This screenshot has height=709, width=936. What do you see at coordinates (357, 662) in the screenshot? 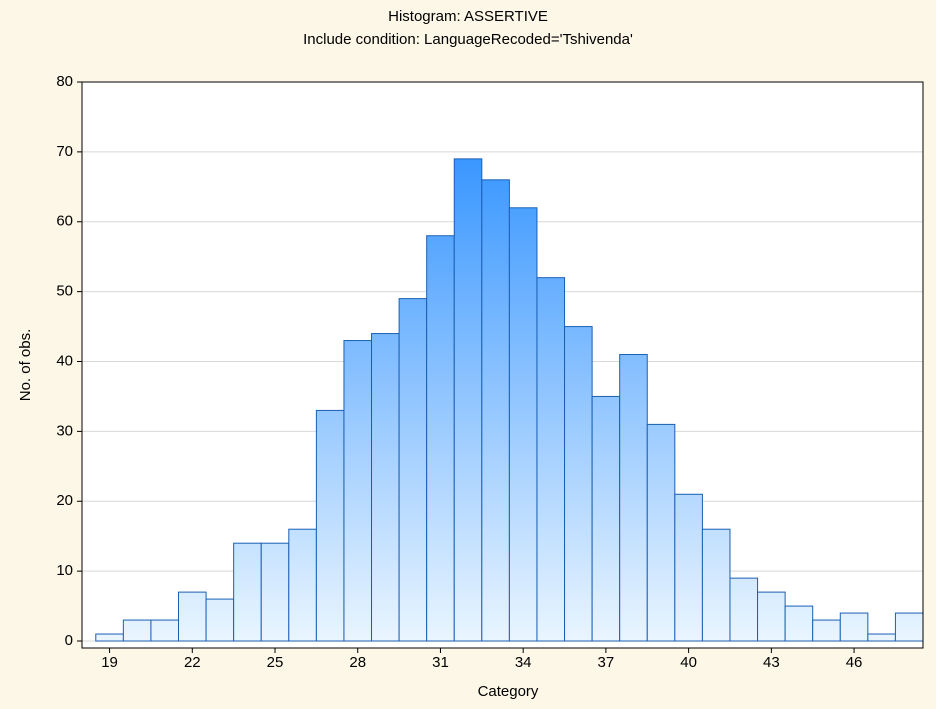
I see `x-tick-label: 28` at bounding box center [357, 662].